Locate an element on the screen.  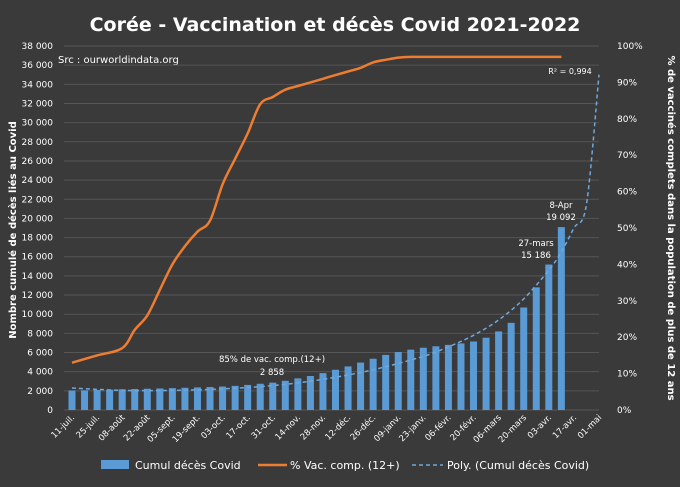
y-right-tick-label: 40% is located at coordinates (627, 265).